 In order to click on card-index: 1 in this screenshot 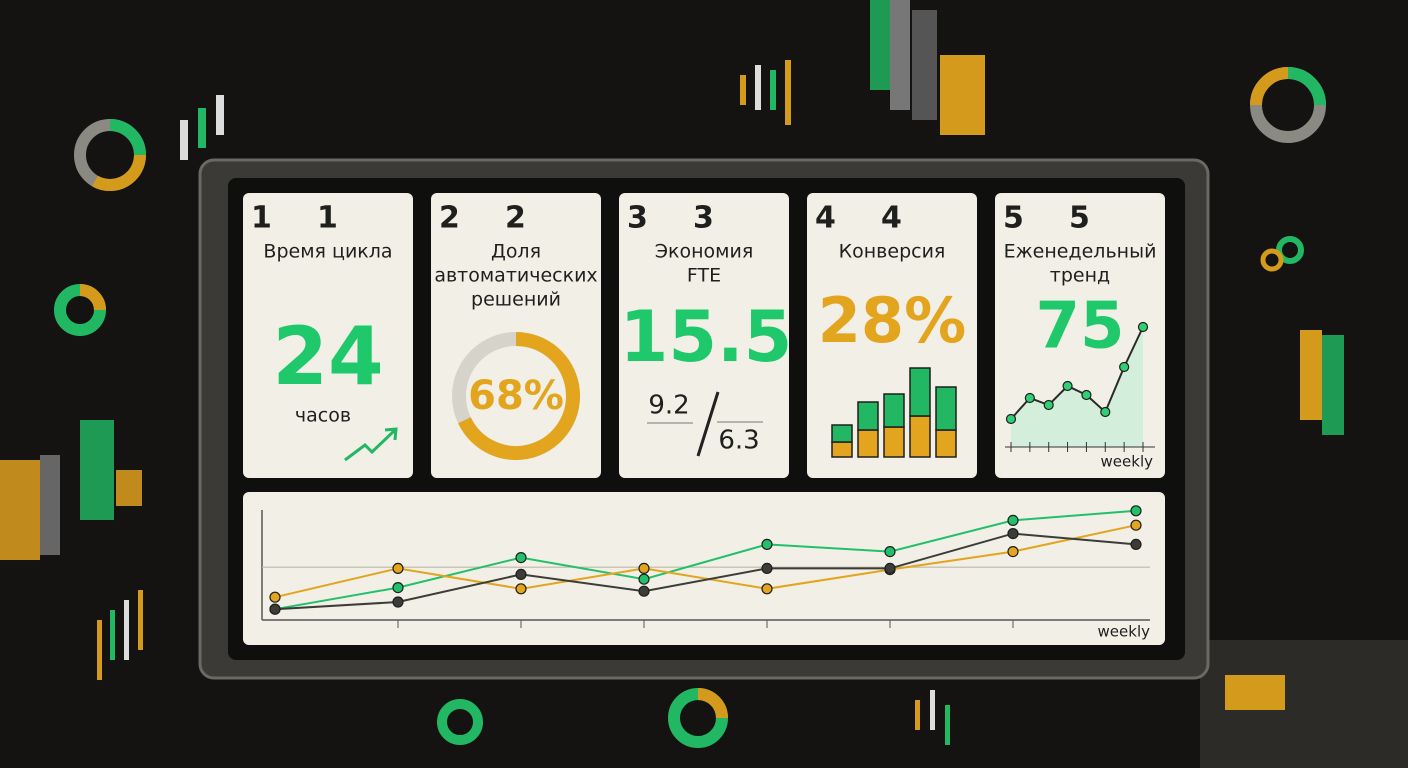, I will do `click(261, 218)`.